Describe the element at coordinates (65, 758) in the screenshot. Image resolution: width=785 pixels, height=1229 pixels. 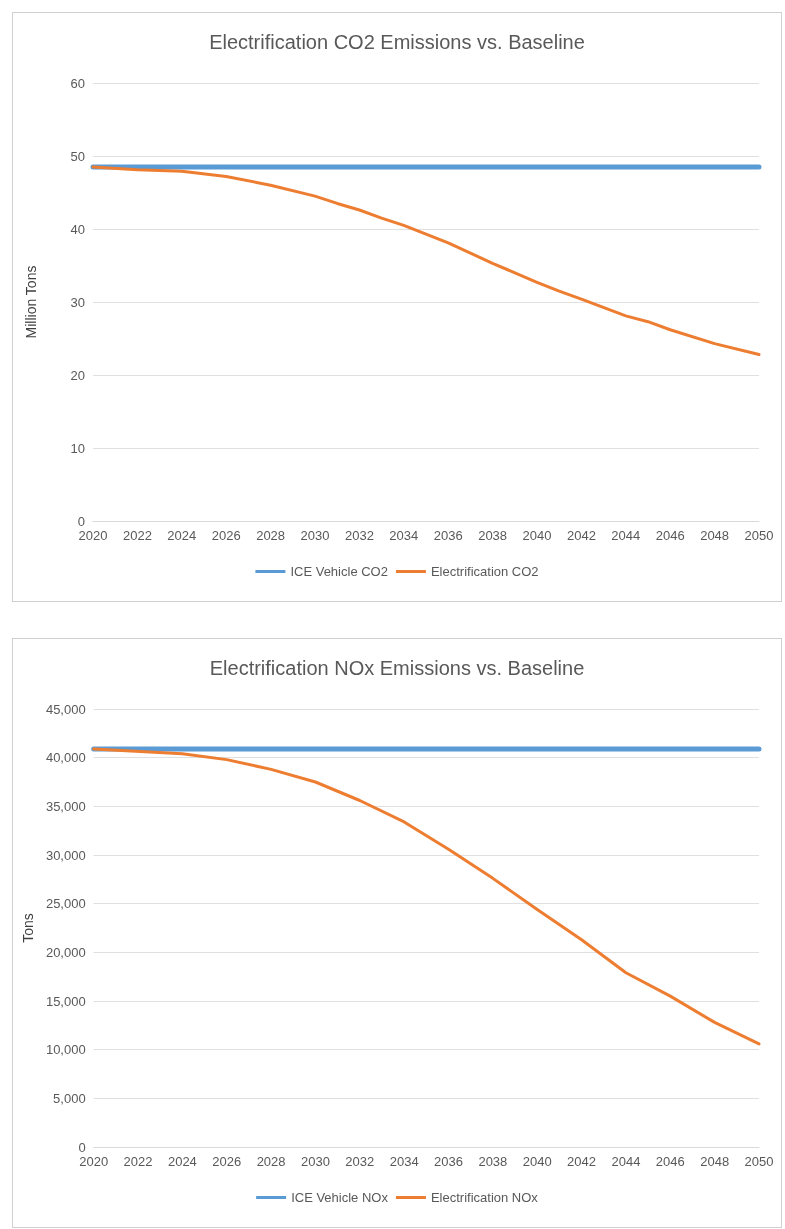
I see `y-tick-label: 40,000` at that location.